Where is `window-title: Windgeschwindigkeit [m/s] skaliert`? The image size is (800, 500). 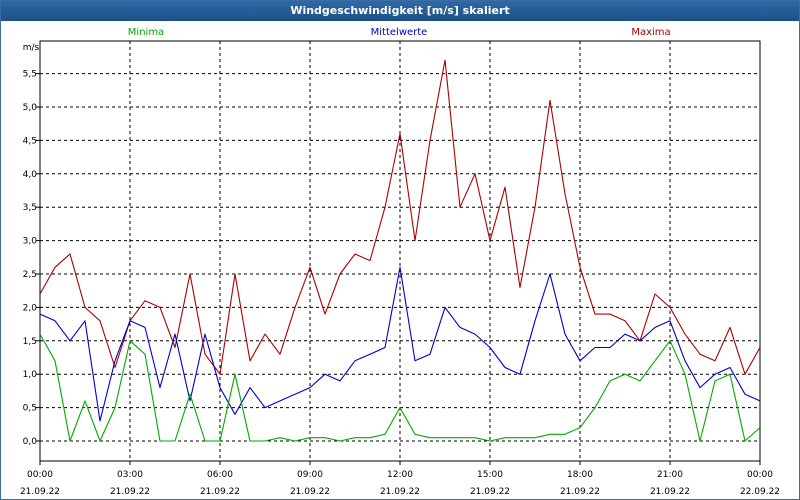 window-title: Windgeschwindigkeit [m/s] skaliert is located at coordinates (400, 11).